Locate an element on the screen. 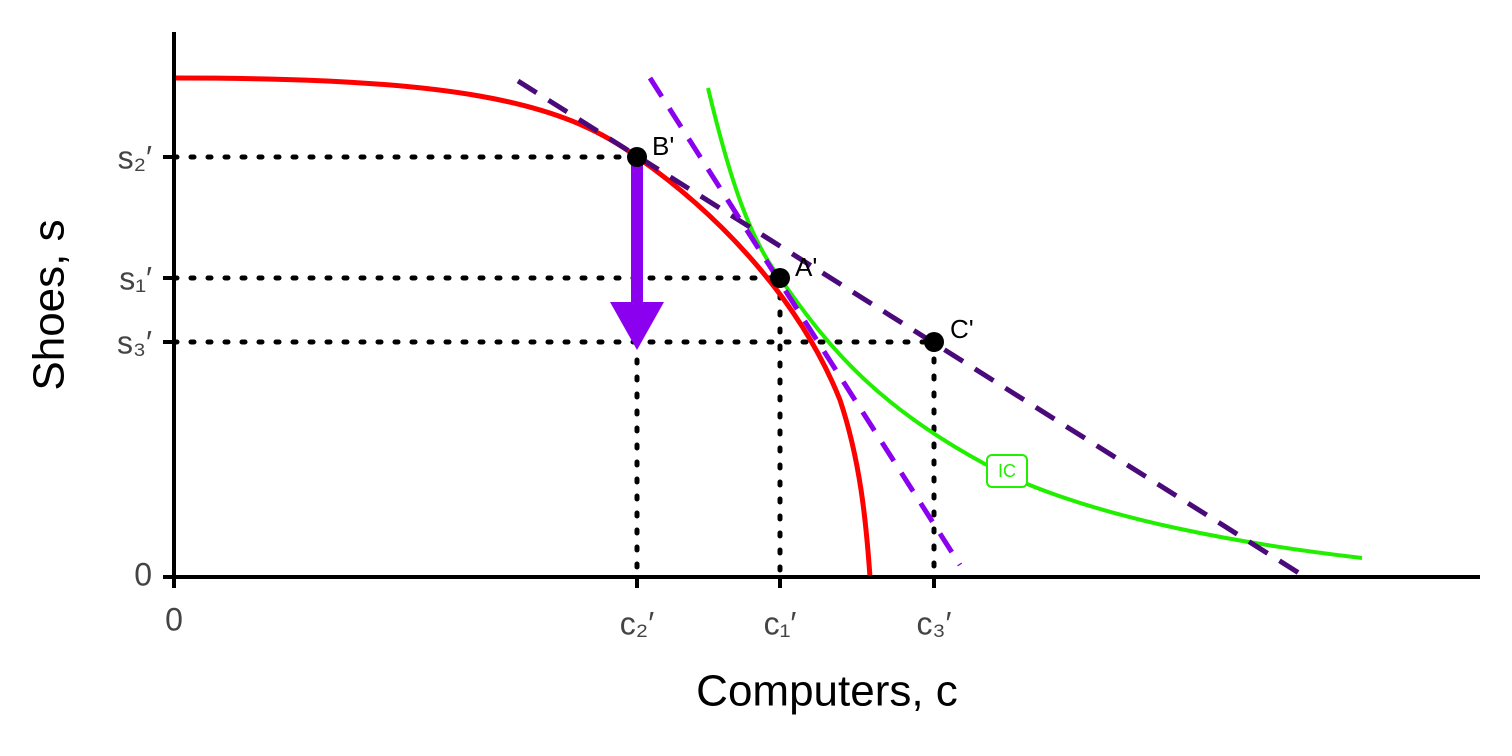 The image size is (1512, 756). arrow-head is located at coordinates (637, 326).